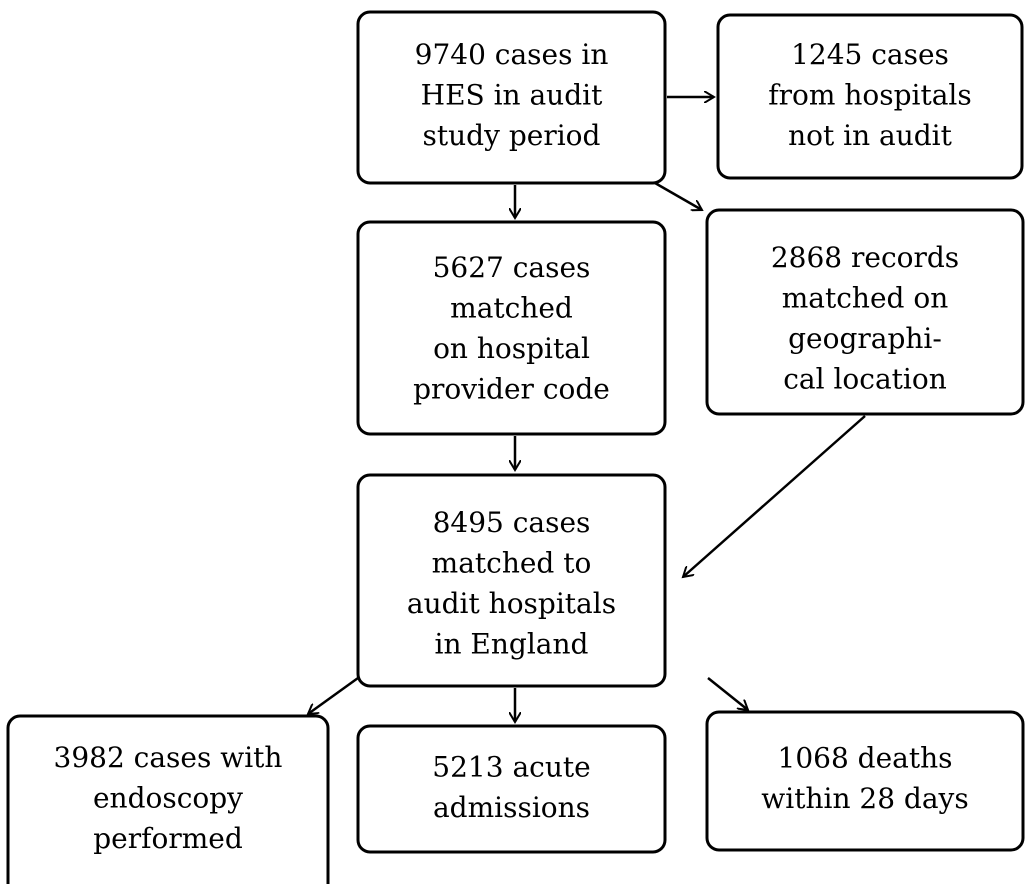  I want to click on node-label: within 28 days, so click(864, 798).